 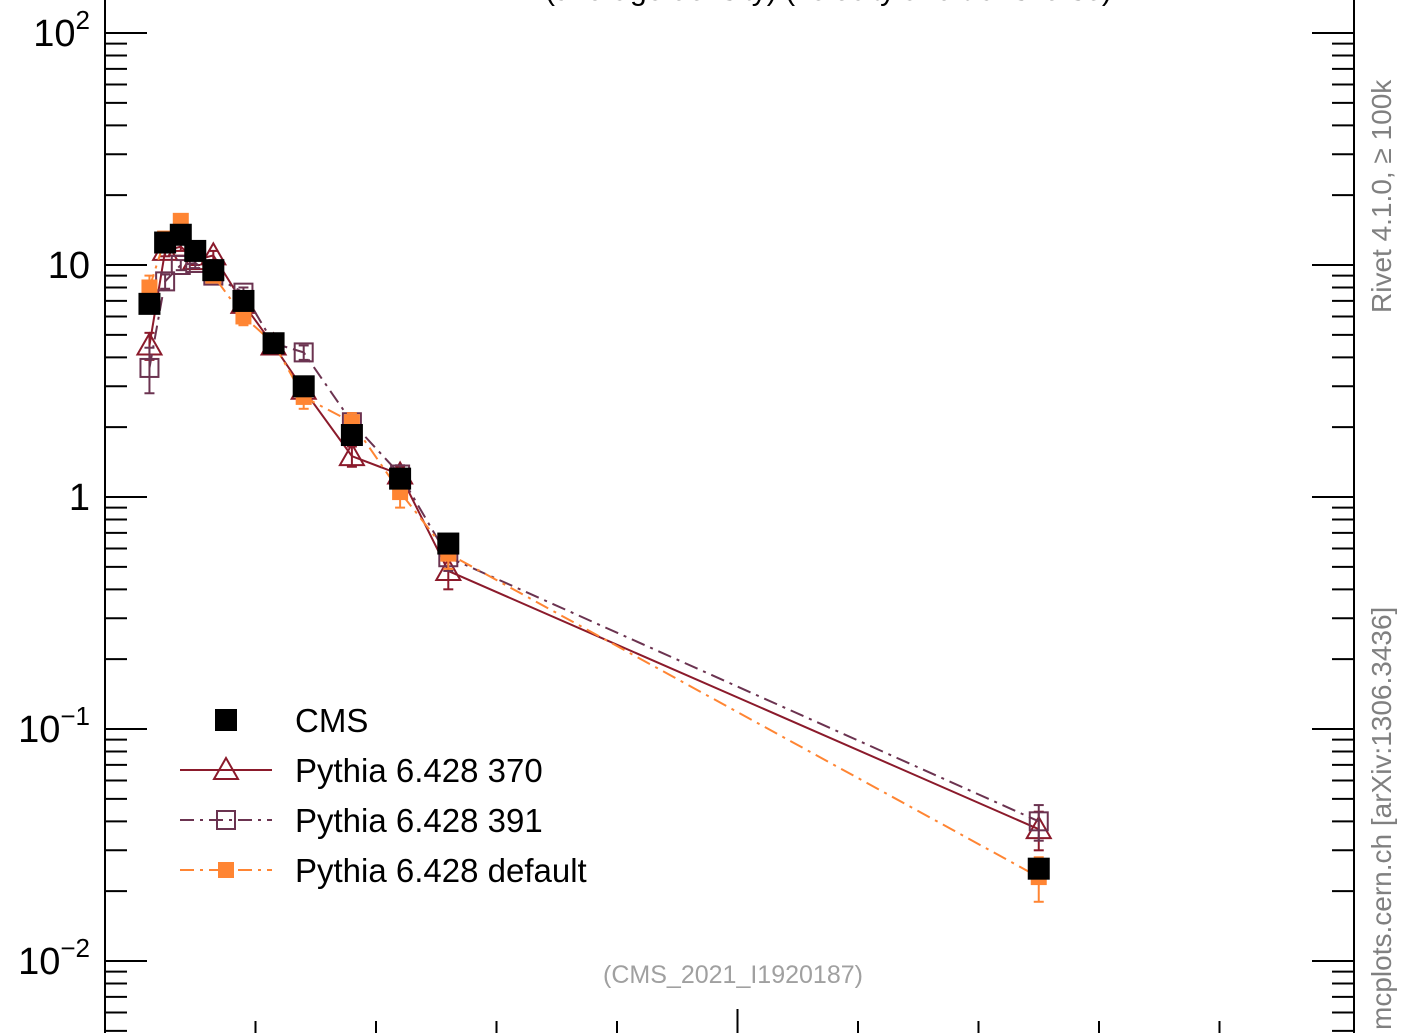 What do you see at coordinates (61, 30) in the screenshot?
I see `y-tick-label: 10²` at bounding box center [61, 30].